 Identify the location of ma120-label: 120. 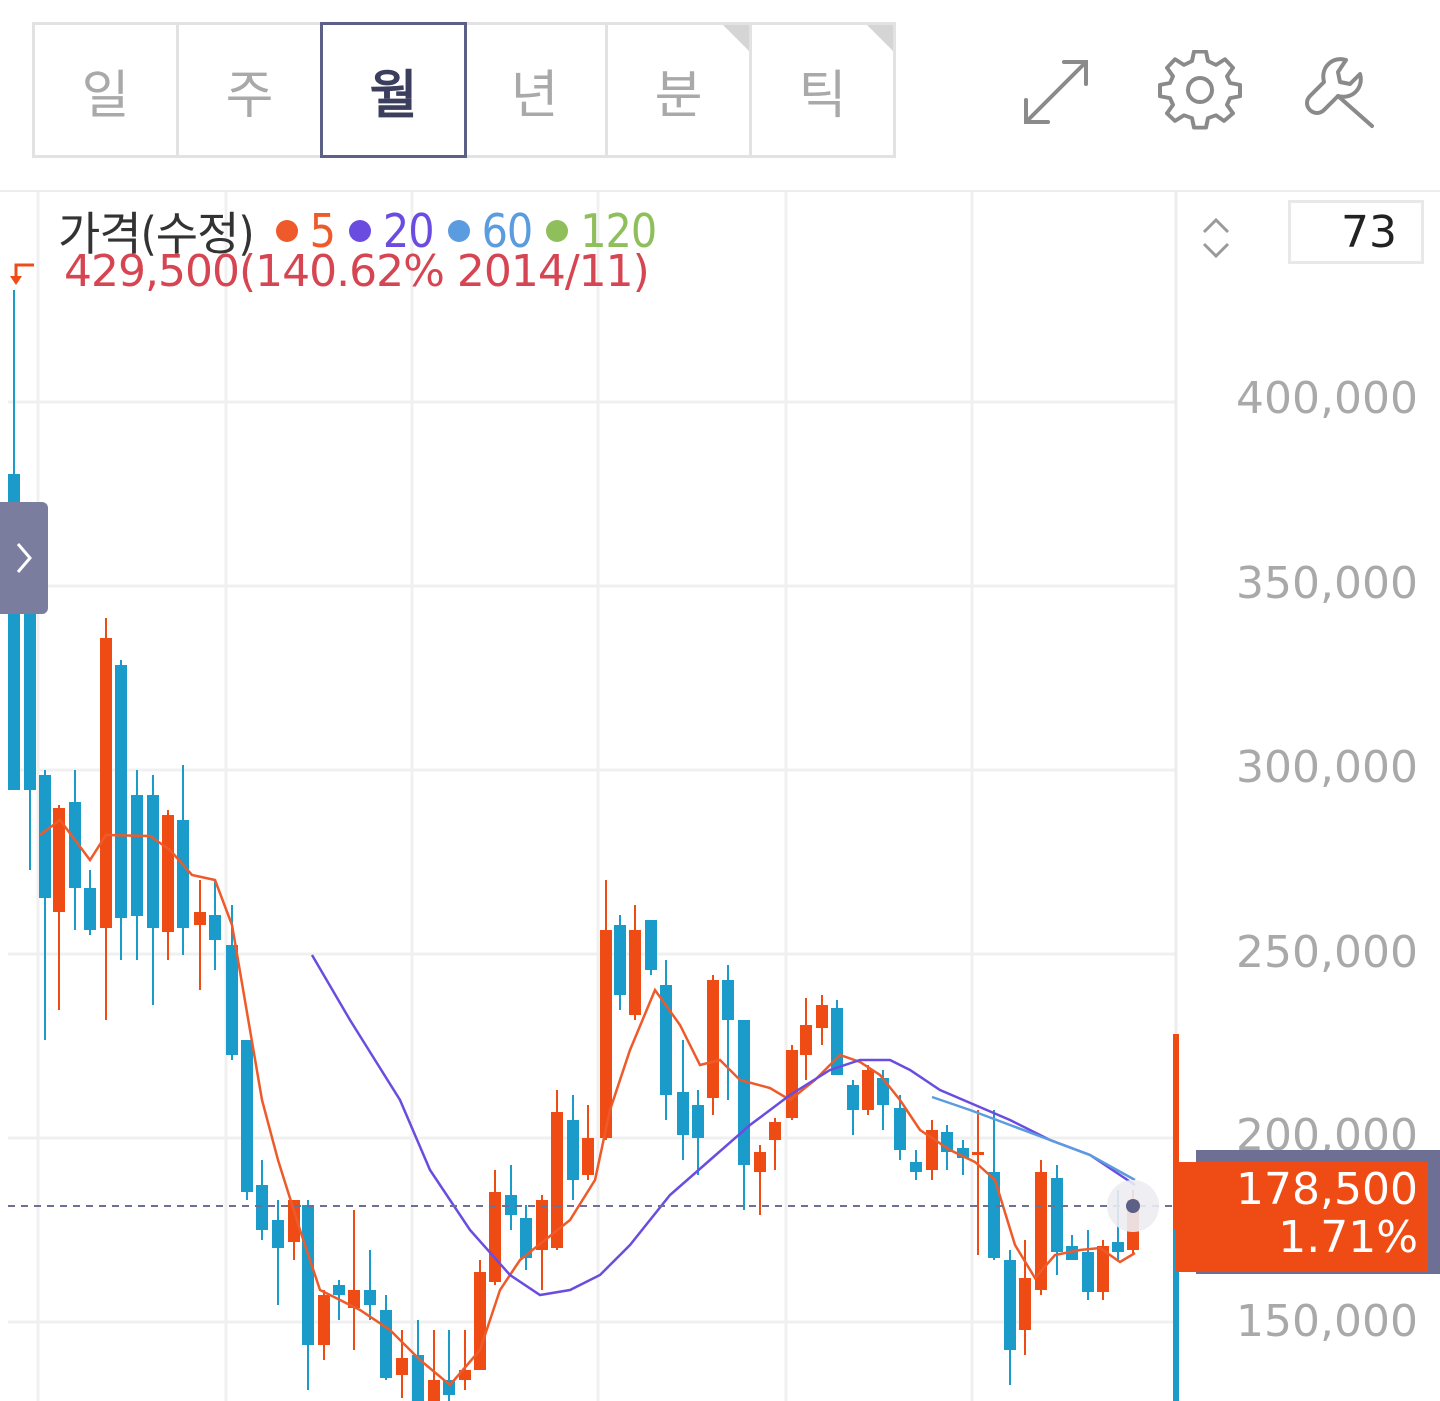
(618, 231).